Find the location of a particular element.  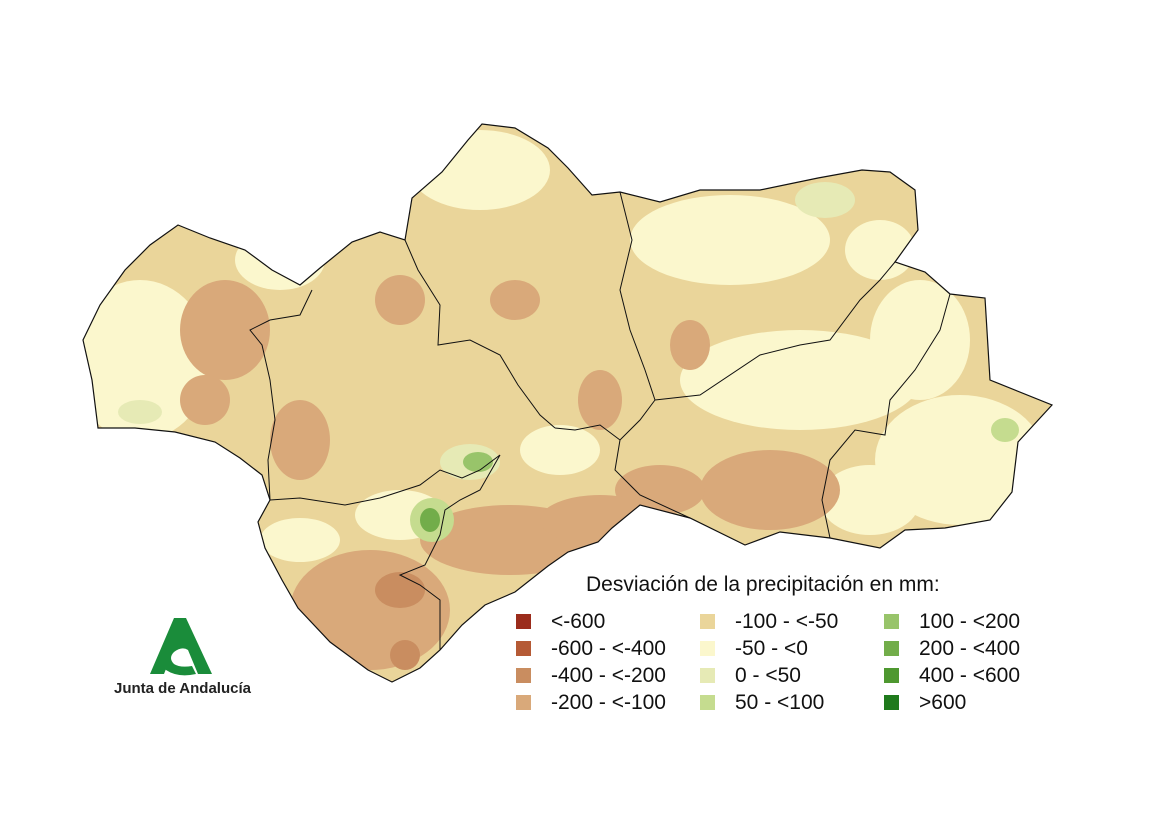

legend-label: <-600 is located at coordinates (578, 621).